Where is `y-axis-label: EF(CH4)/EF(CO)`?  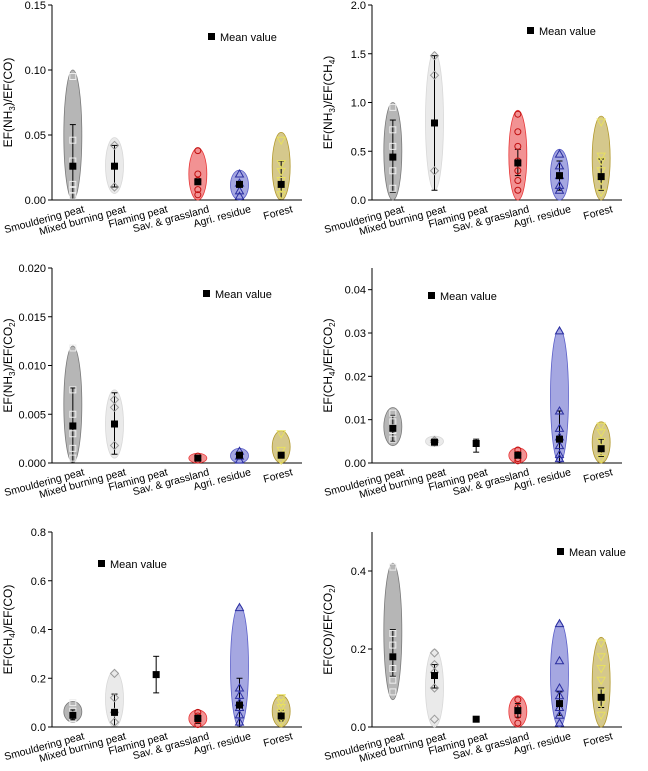
y-axis-label: EF(CH4)/EF(CO) is located at coordinates (9, 630).